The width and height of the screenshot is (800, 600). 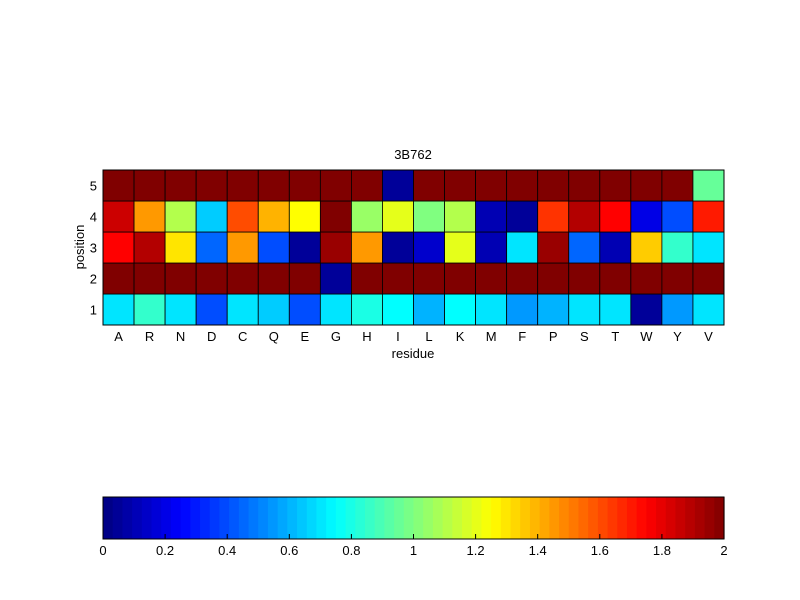 What do you see at coordinates (600, 550) in the screenshot?
I see `colorbar-tick-label: 1.6` at bounding box center [600, 550].